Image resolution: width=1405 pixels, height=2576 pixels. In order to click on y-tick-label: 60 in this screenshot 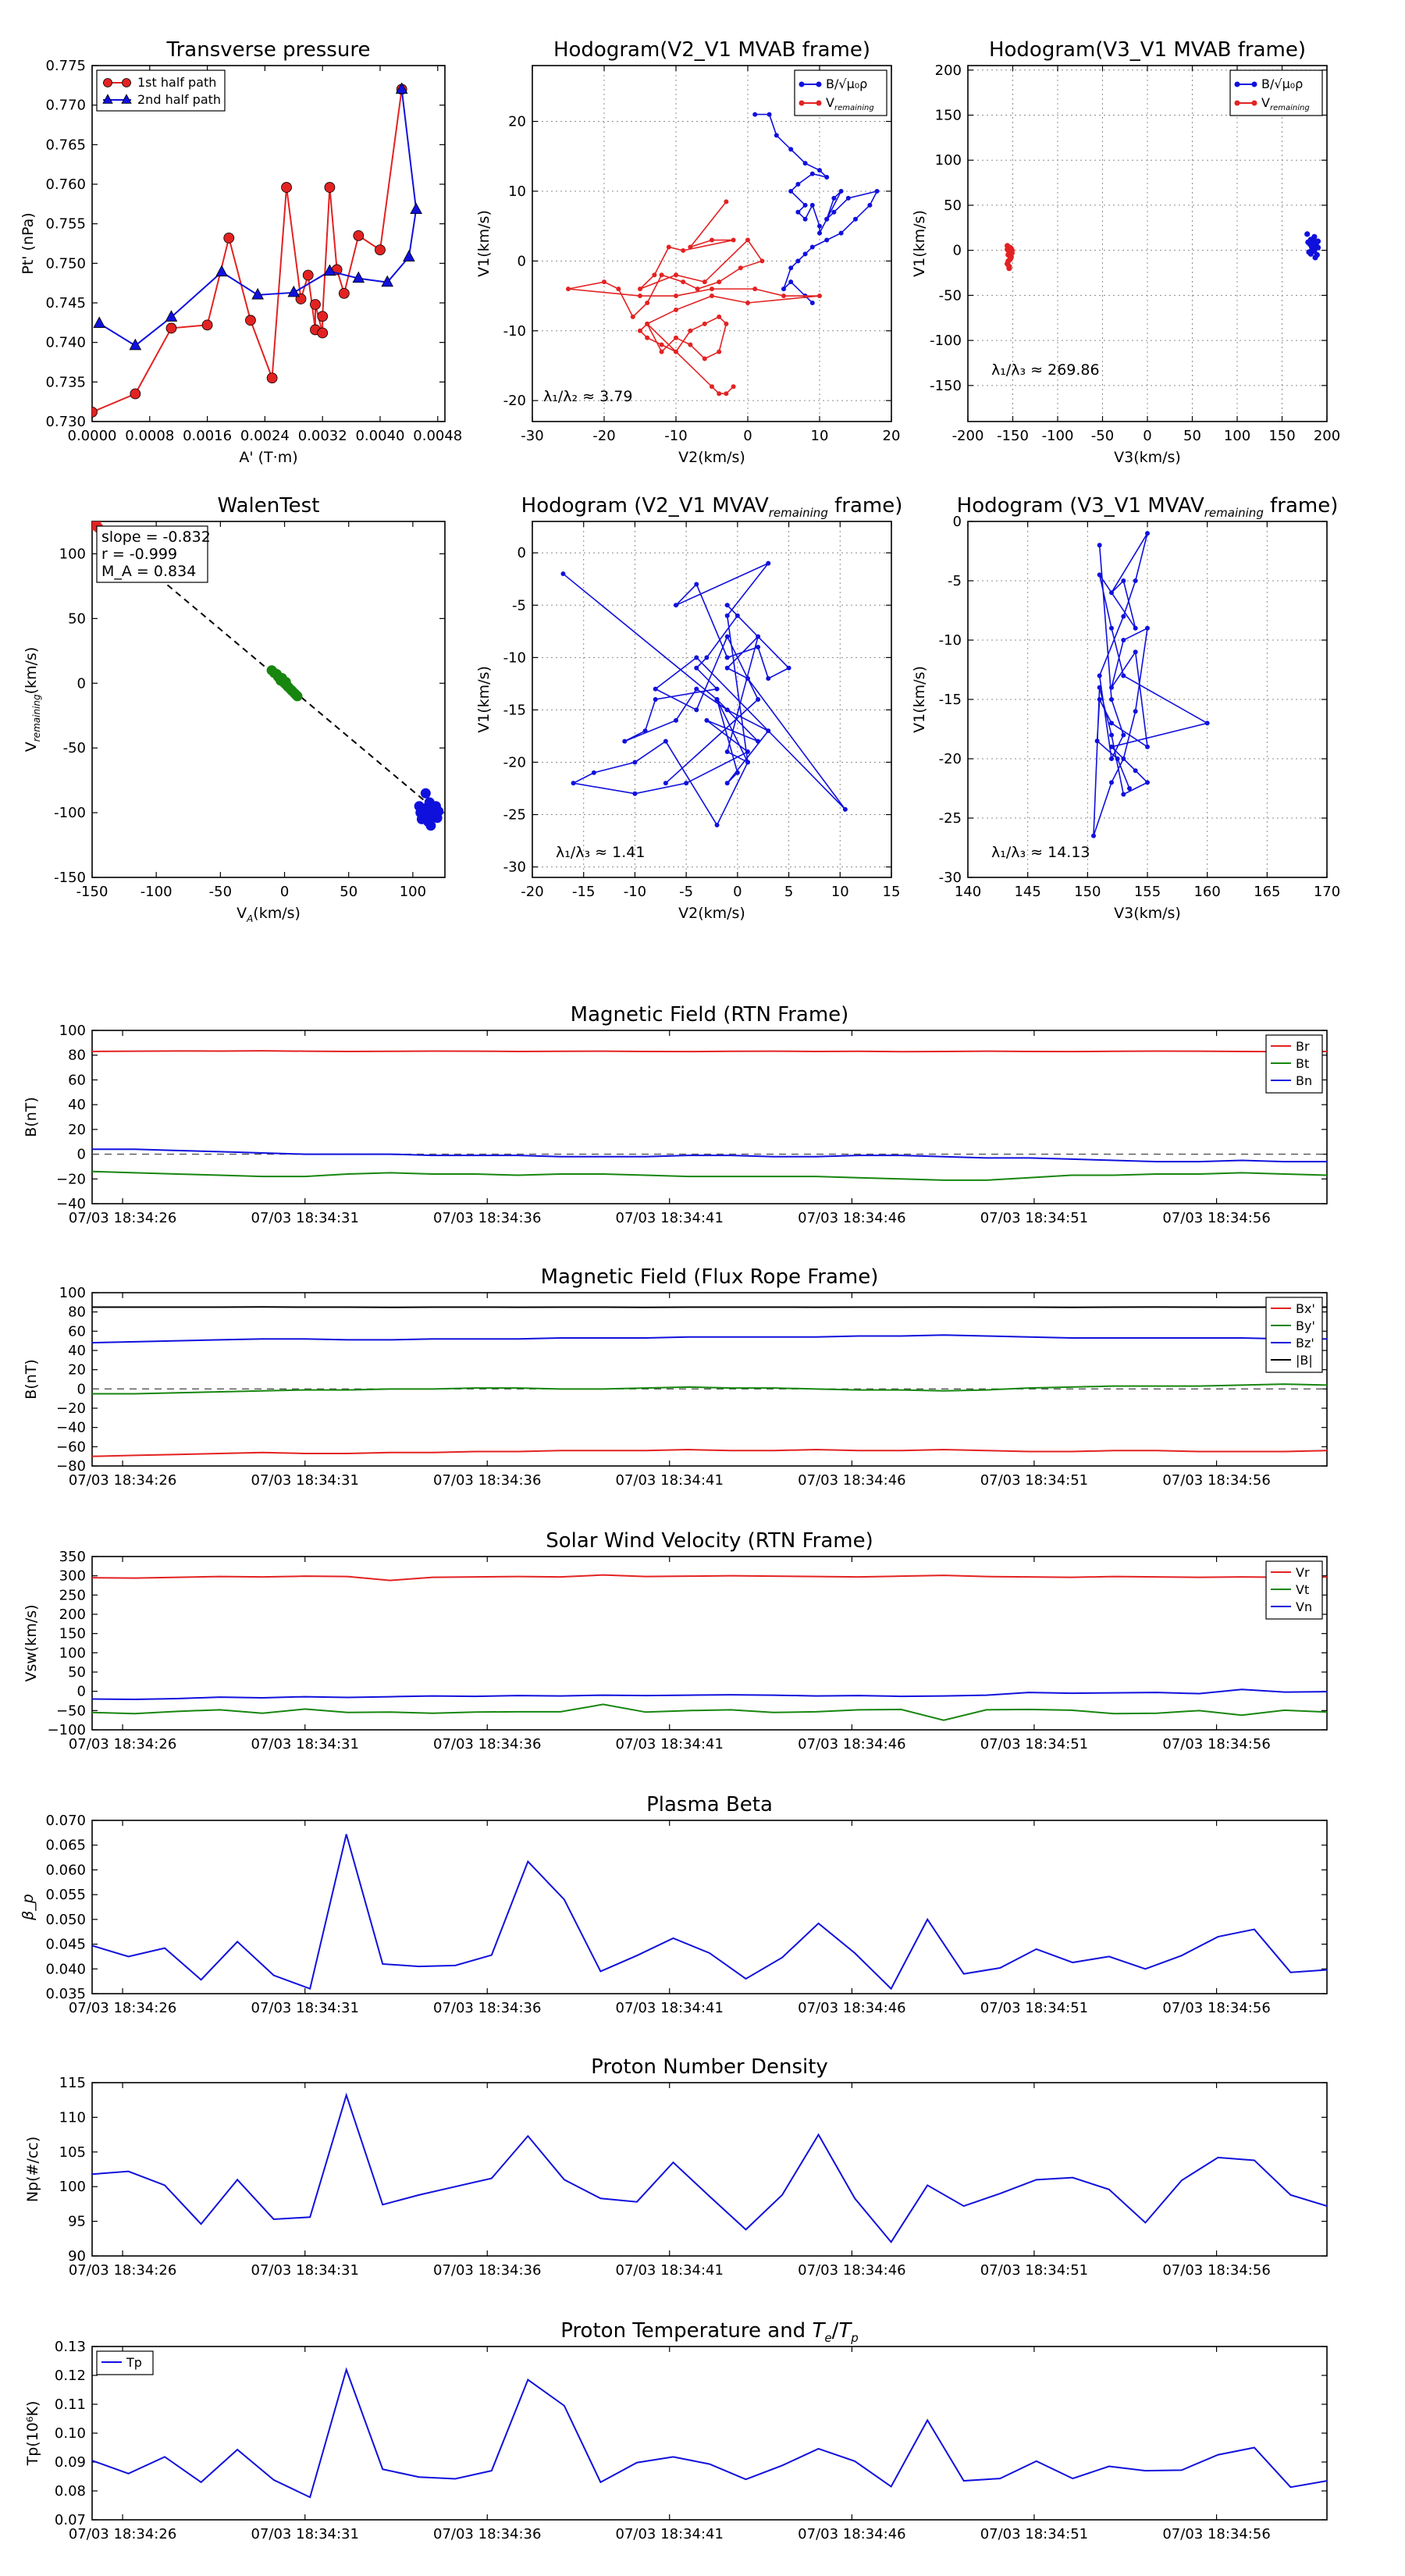, I will do `click(77, 1331)`.